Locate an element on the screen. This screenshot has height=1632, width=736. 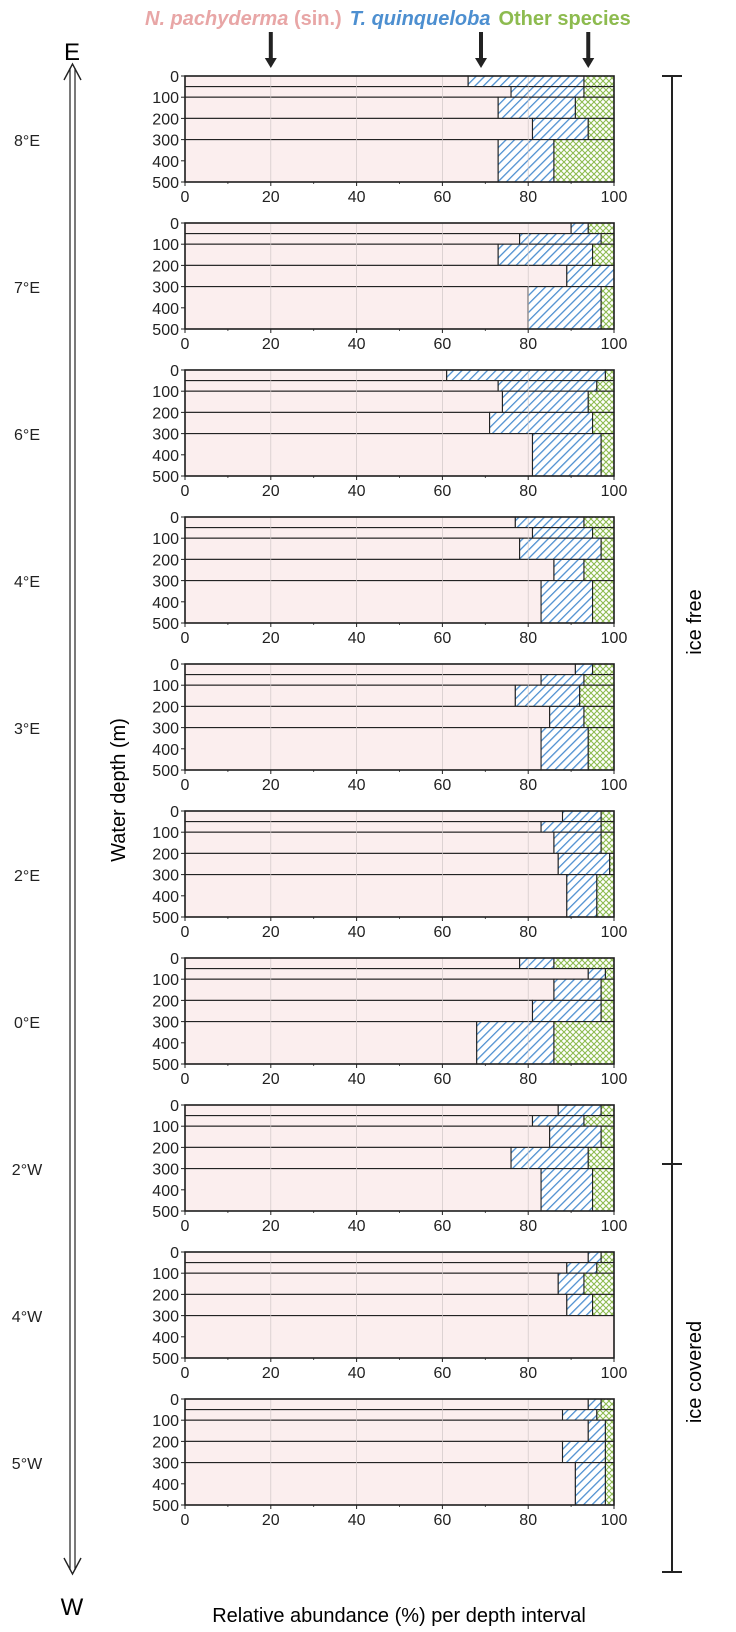
legend-n-pachyderma: N. pachyderma is located at coordinates (216, 19).